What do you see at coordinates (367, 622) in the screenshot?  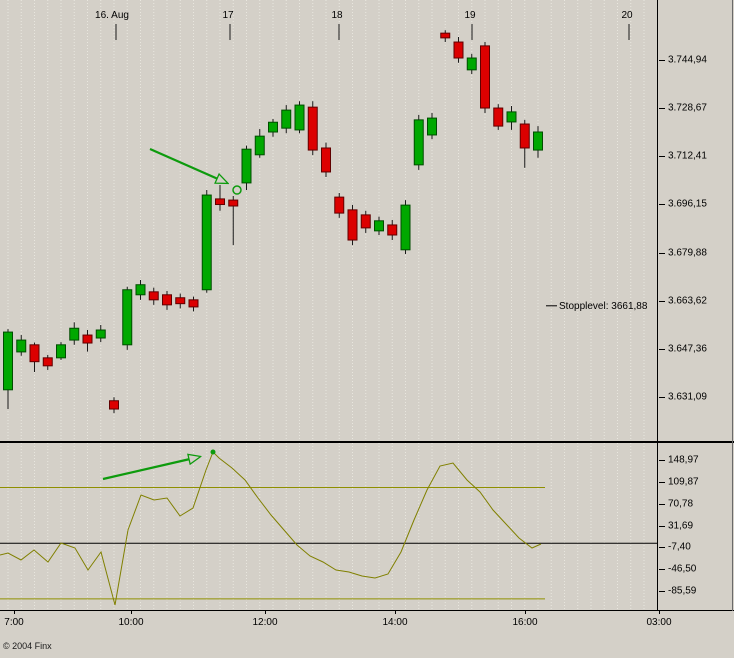 I see `time-axis: 7:00 10:00 12:00 14:00 16:00 03:00` at bounding box center [367, 622].